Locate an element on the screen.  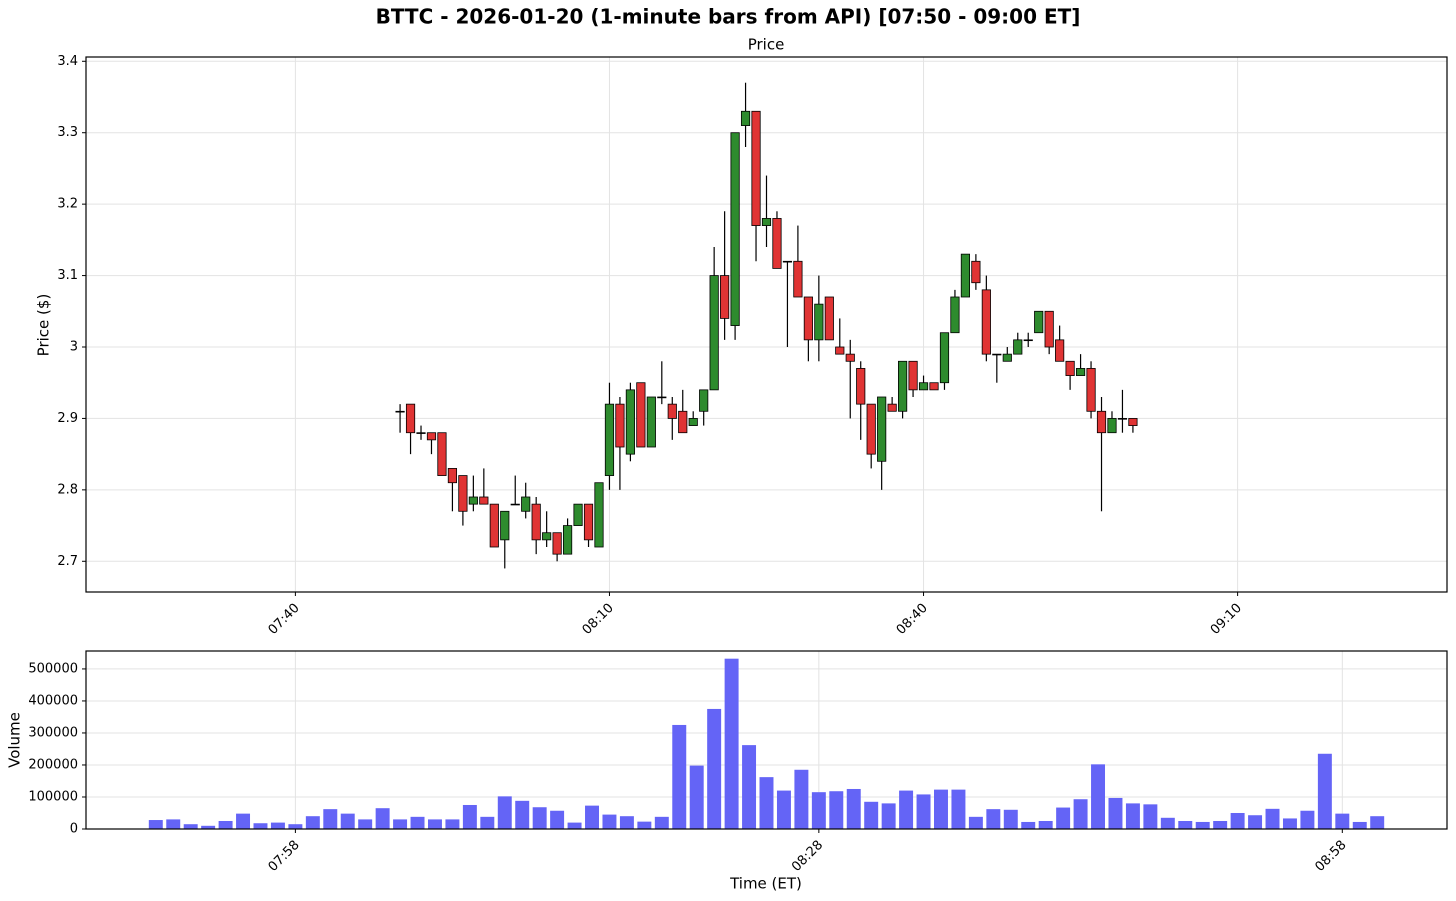
x-tick-label: 08:10 is located at coordinates (598, 619).